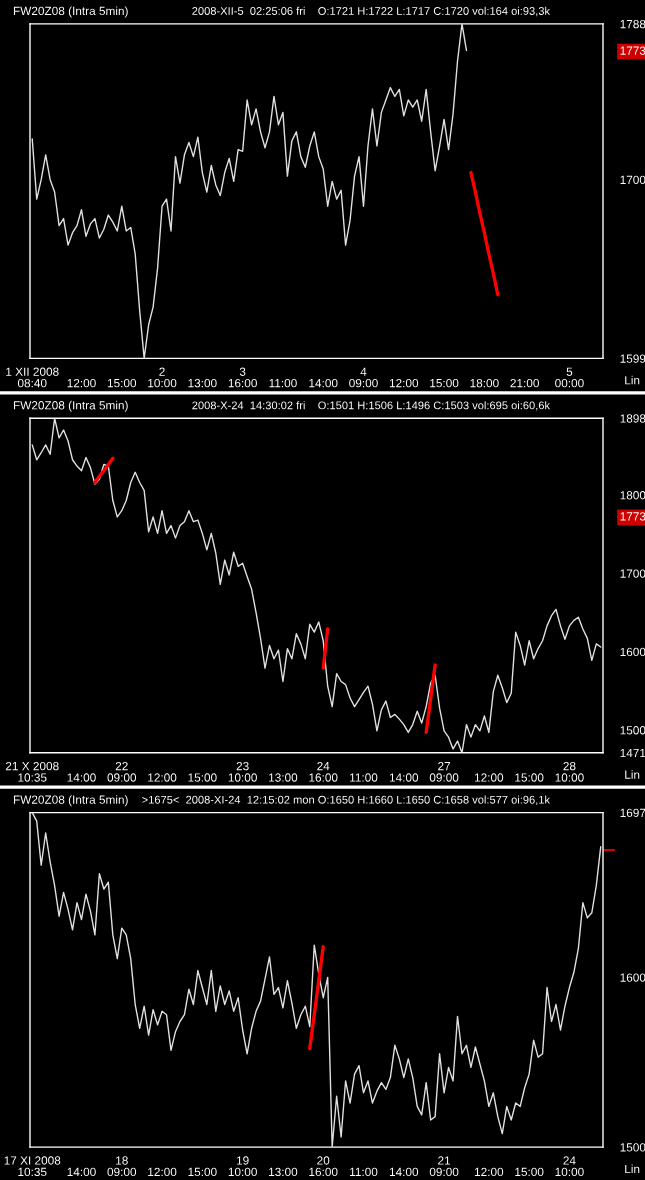 Image resolution: width=645 pixels, height=1180 pixels. I want to click on x-tick-label: 3 16:00, so click(242, 377).